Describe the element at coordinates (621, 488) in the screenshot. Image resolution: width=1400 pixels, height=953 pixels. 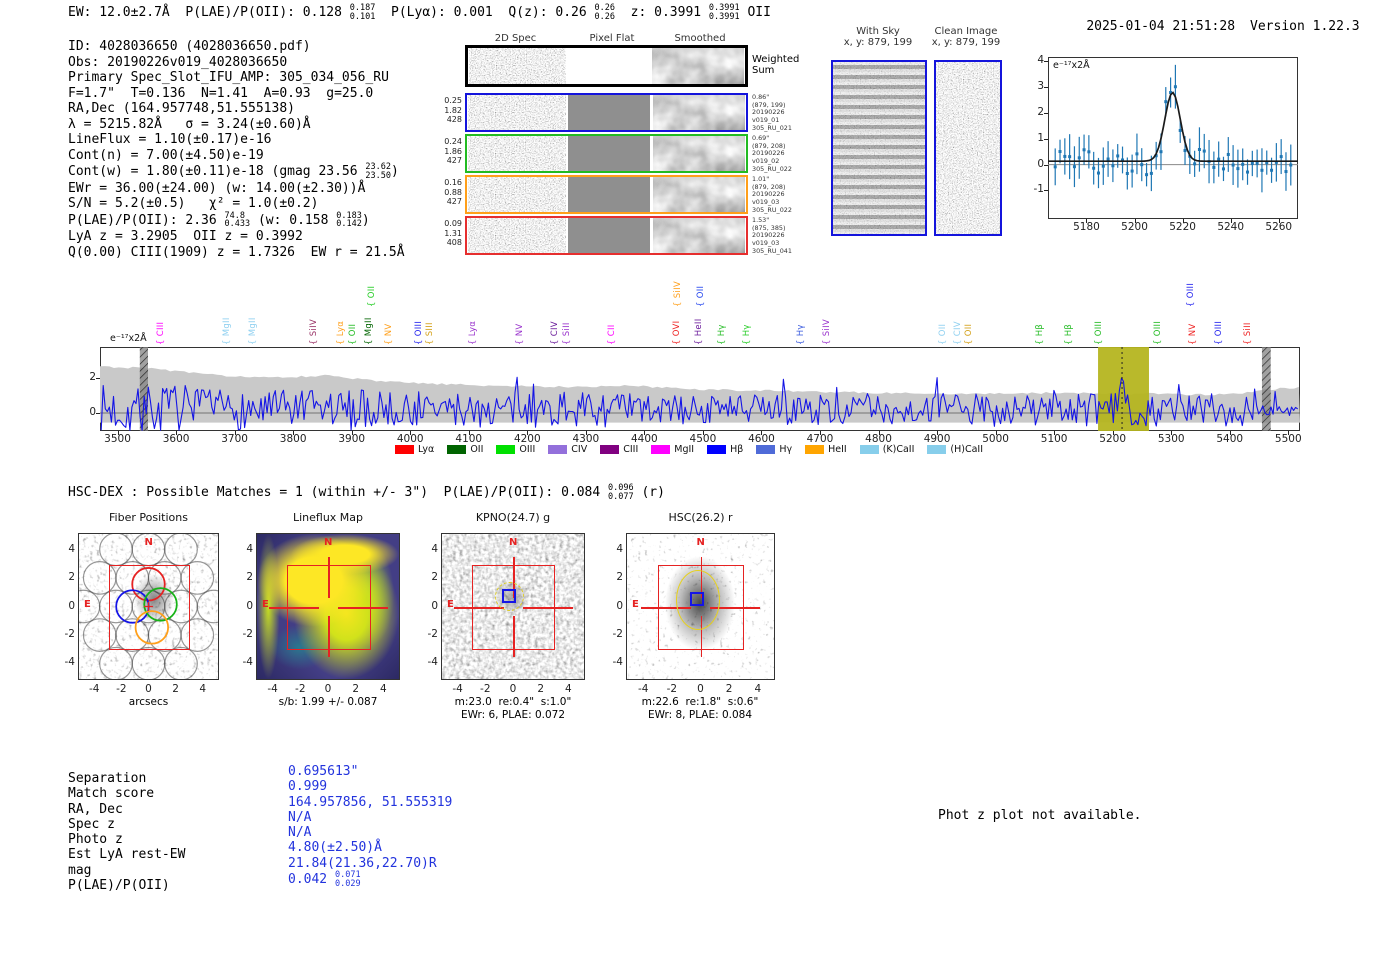
I see `fraction-upper: 0.096` at that location.